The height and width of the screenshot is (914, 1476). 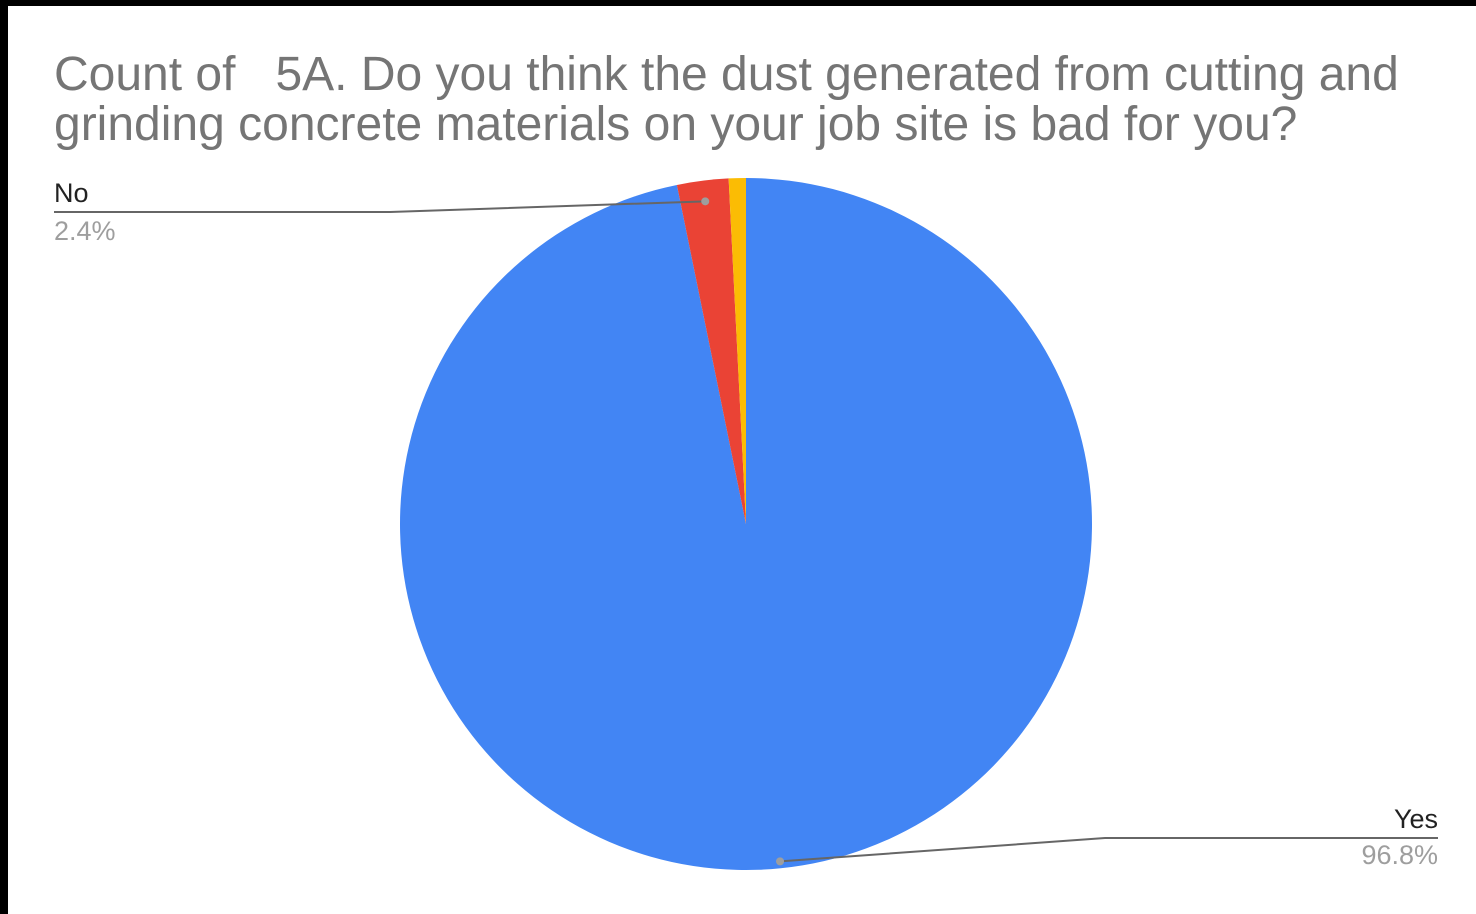 I want to click on callout-dot-yes, so click(x=780, y=861).